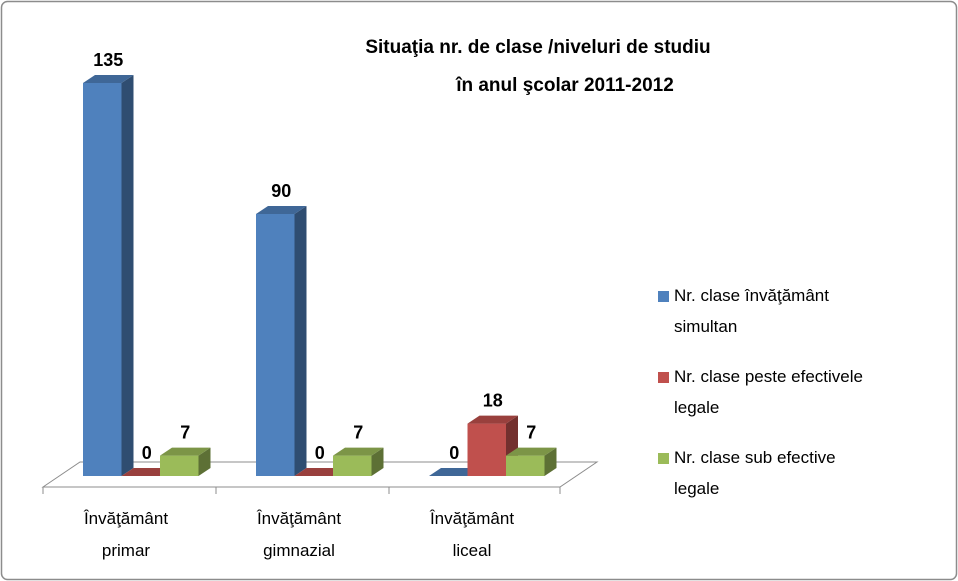  What do you see at coordinates (281, 191) in the screenshot?
I see `data-label: 90` at bounding box center [281, 191].